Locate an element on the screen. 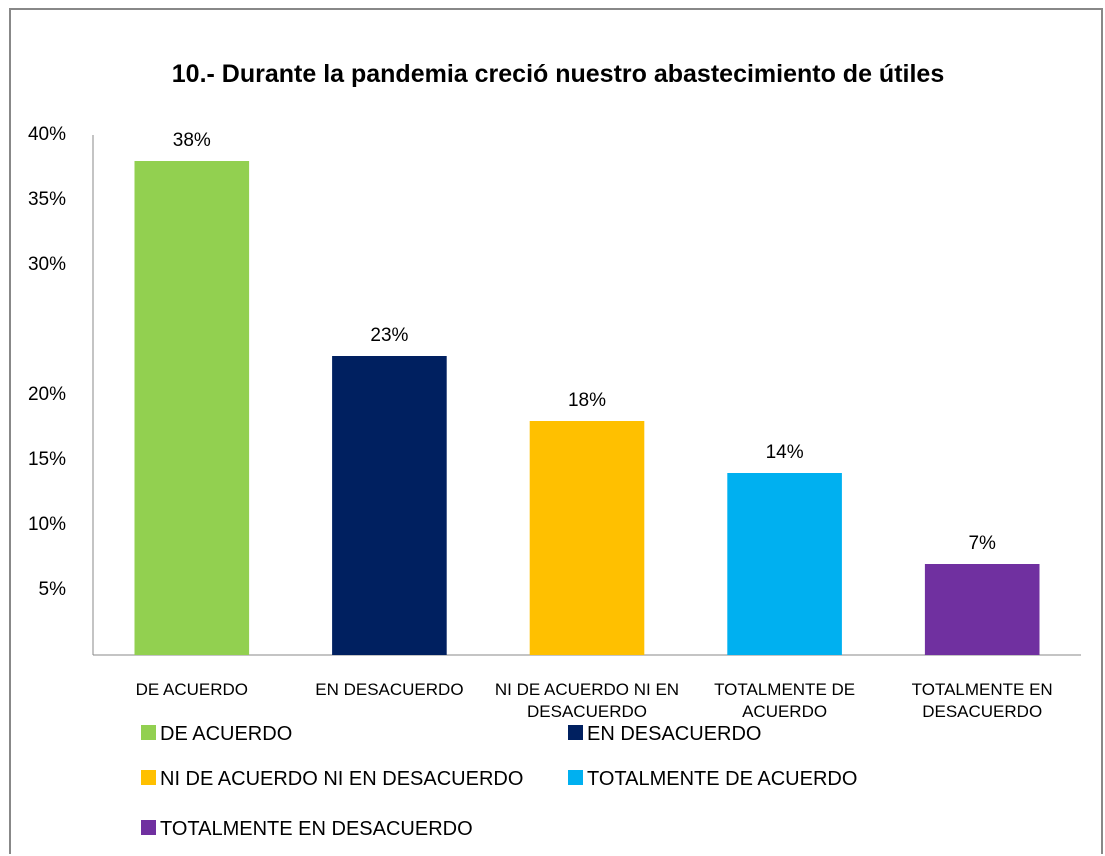  data-label: 7% is located at coordinates (982, 543).